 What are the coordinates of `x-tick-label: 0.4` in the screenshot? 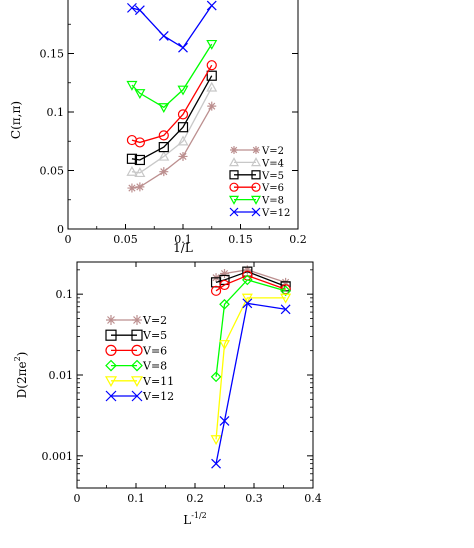 It's located at (313, 498).